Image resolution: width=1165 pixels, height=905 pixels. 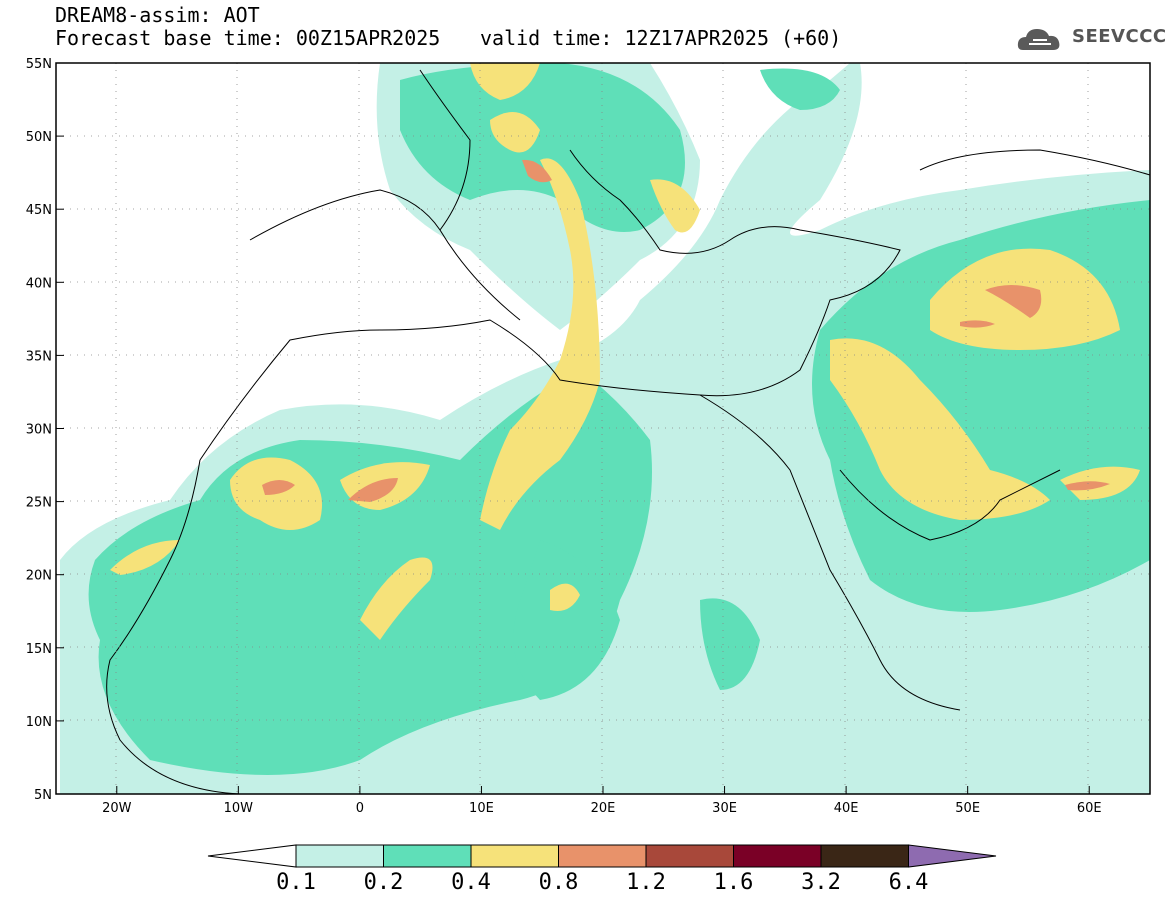 I want to click on lat-tick-label: 50N, so click(x=39, y=137).